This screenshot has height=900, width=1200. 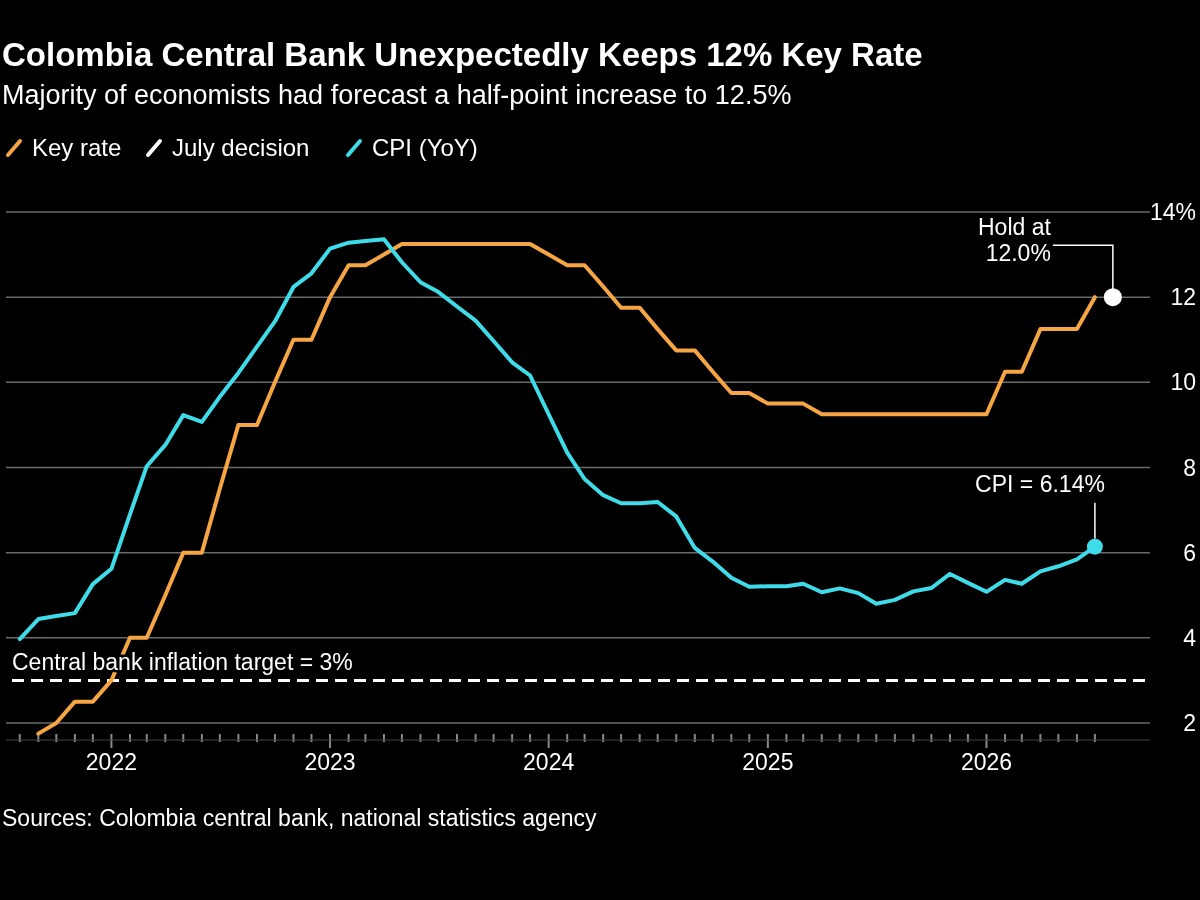 What do you see at coordinates (1172, 212) in the screenshot?
I see `y-tick-label: 14%` at bounding box center [1172, 212].